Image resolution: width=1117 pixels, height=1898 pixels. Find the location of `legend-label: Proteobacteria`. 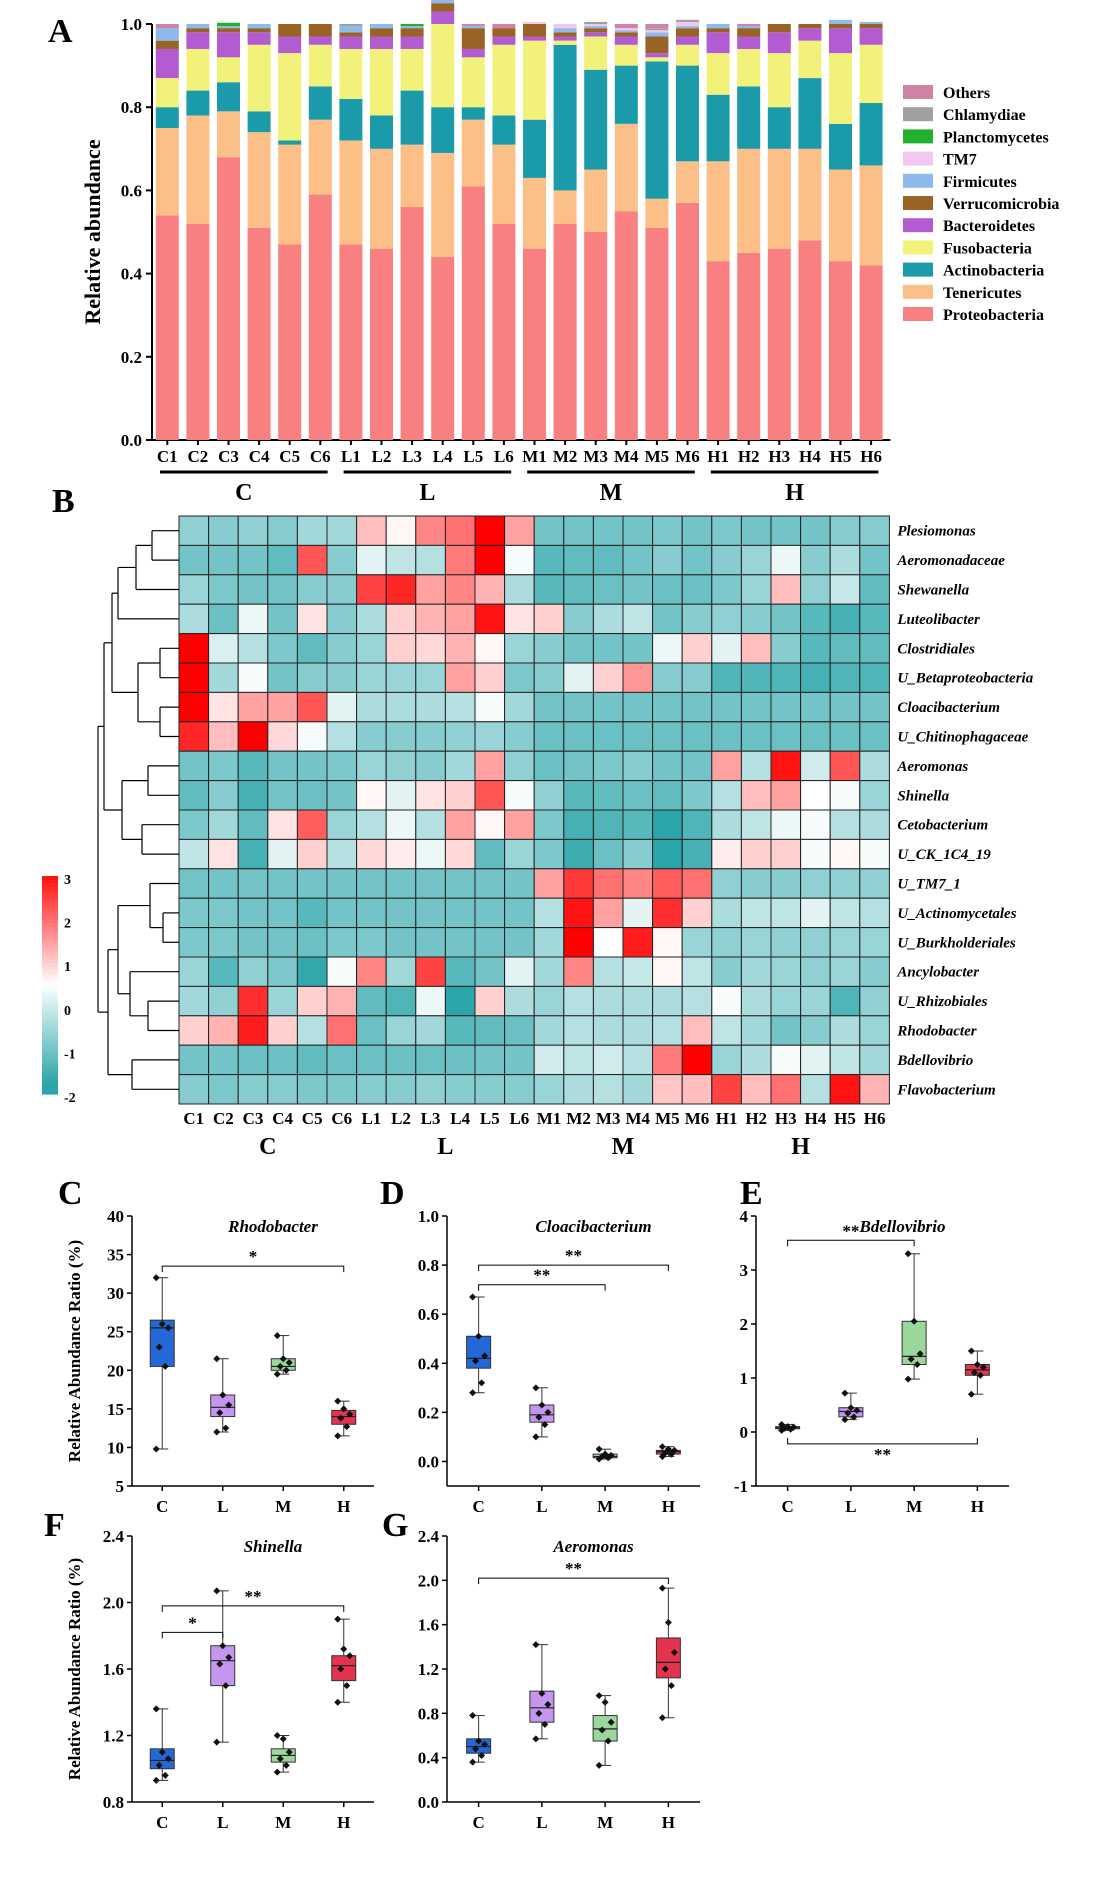

legend-label: Proteobacteria is located at coordinates (993, 315).